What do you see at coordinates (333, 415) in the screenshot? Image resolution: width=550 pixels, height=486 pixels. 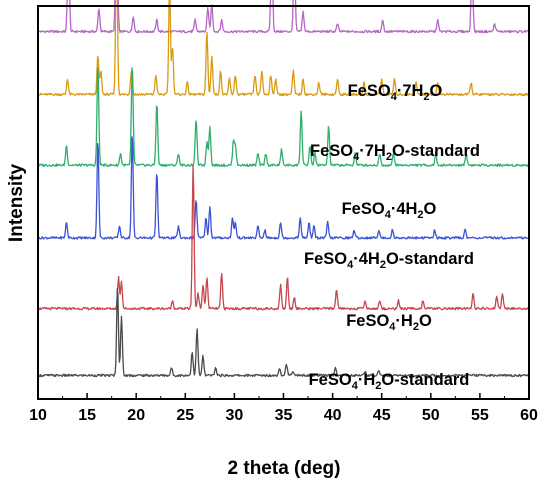 I see `x-tick-label: 40` at bounding box center [333, 415].